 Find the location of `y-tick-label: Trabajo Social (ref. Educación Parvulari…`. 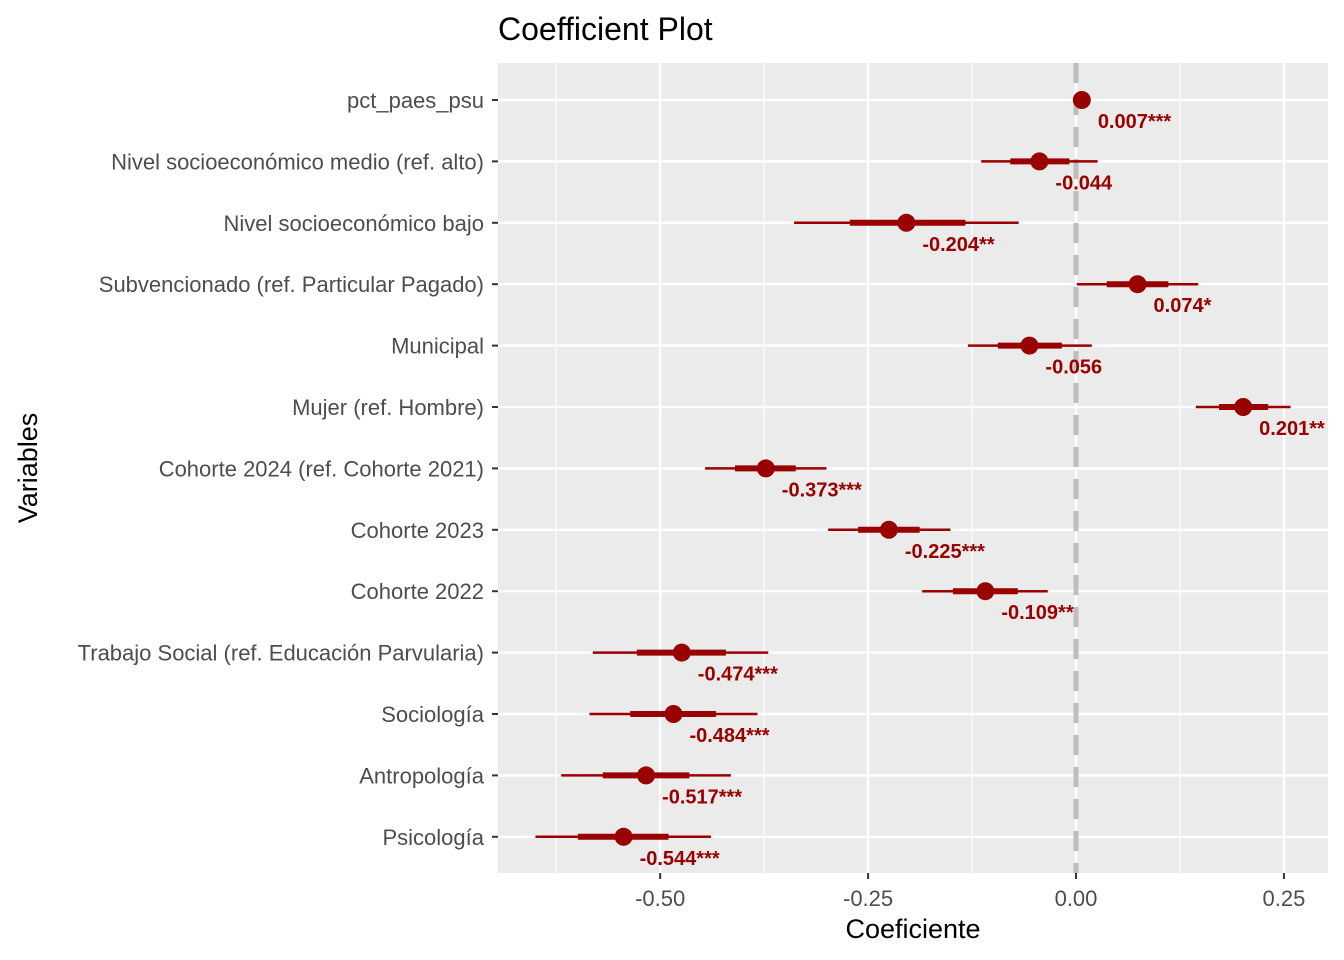

y-tick-label: Trabajo Social (ref. Educación Parvulari… is located at coordinates (281, 653).